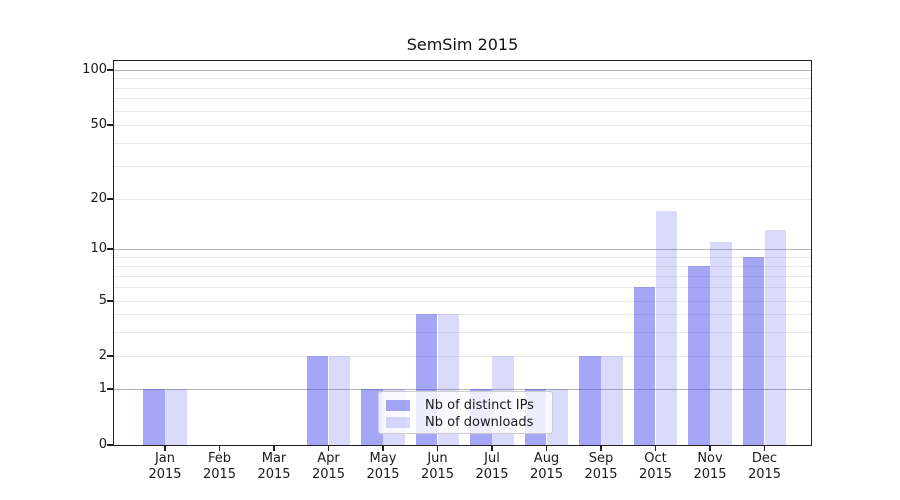 This screenshot has height=500, width=900. What do you see at coordinates (479, 422) in the screenshot?
I see `legend-label-downloads: Nb of downloads` at bounding box center [479, 422].